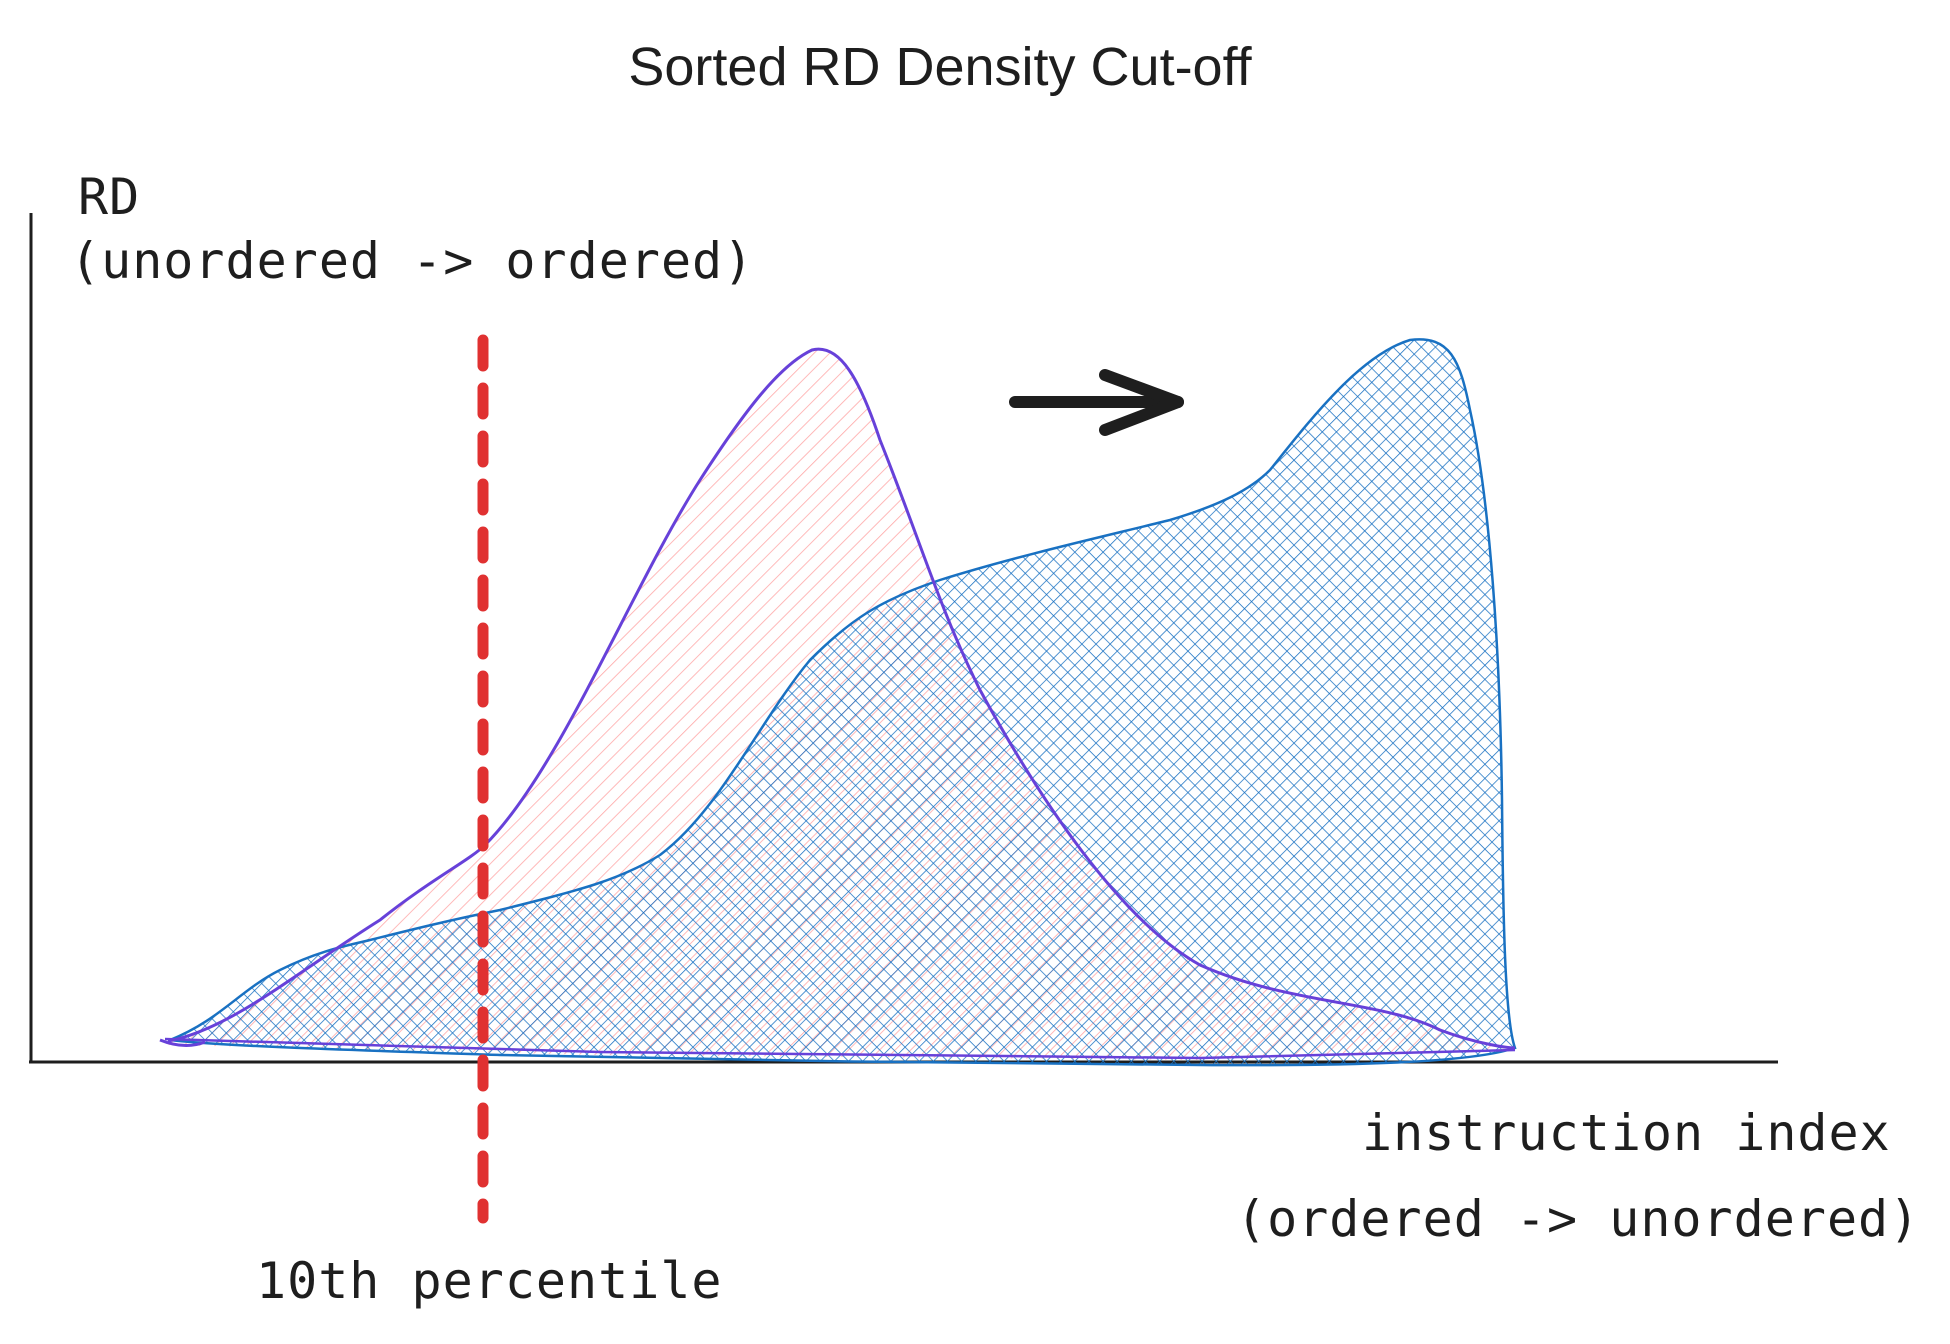  What do you see at coordinates (109, 197) in the screenshot?
I see `y-axis-label-rd: RD` at bounding box center [109, 197].